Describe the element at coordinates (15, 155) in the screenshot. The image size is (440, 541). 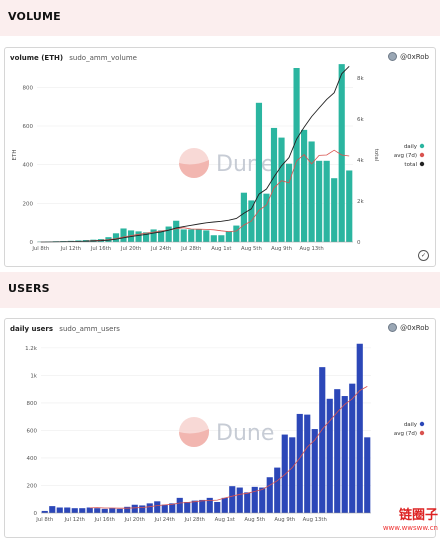
I see `y-axis-label: ETH` at that location.